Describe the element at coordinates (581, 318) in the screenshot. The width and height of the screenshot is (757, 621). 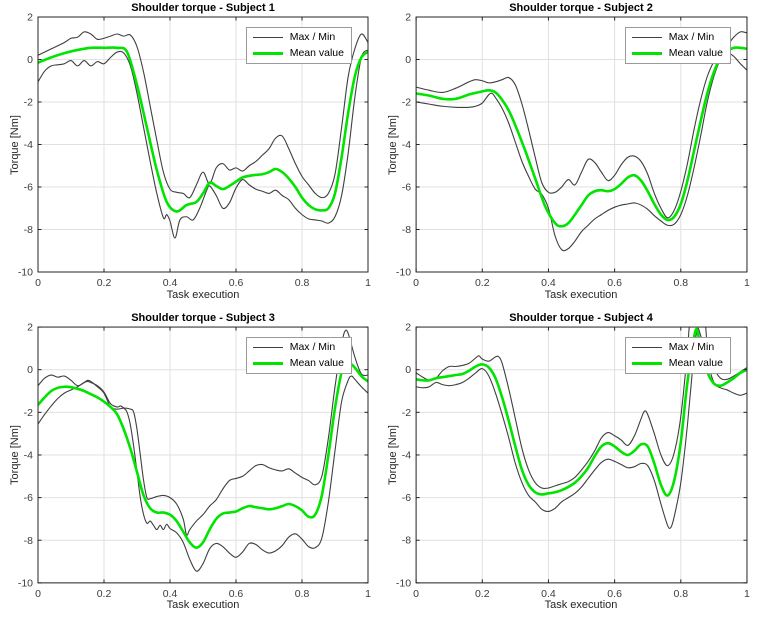
I see `chart-title: Shoulder torque - Subject 4` at that location.